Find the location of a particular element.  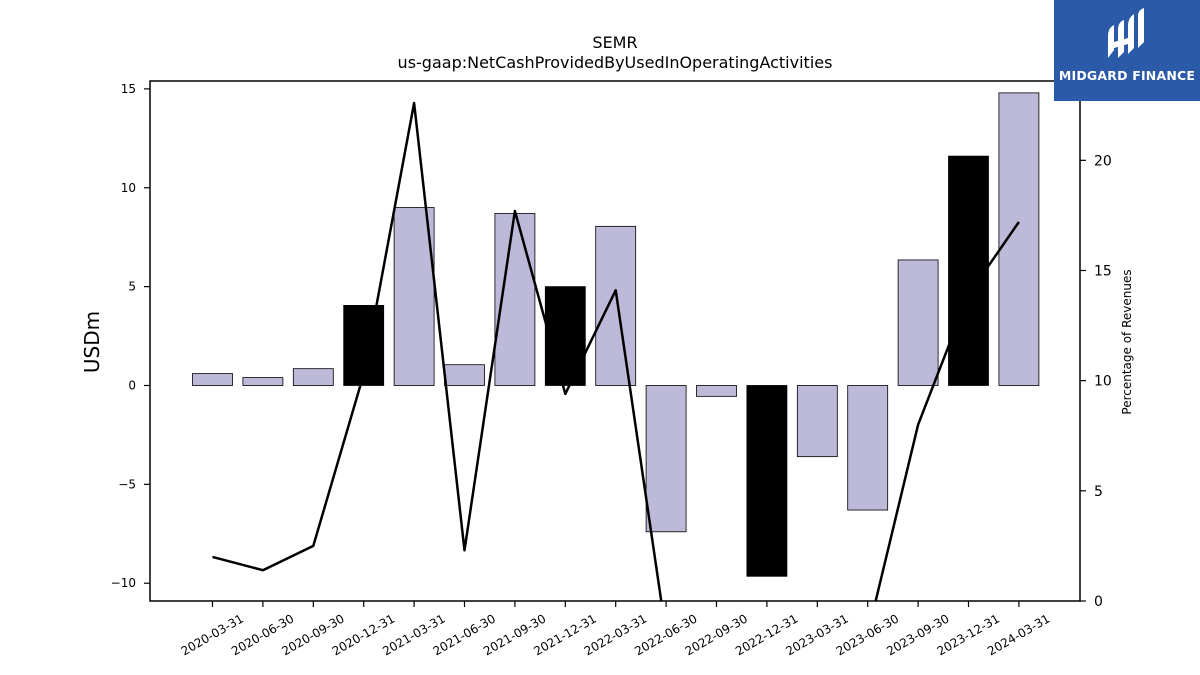

y-tick-label: −10 is located at coordinates (123, 583).